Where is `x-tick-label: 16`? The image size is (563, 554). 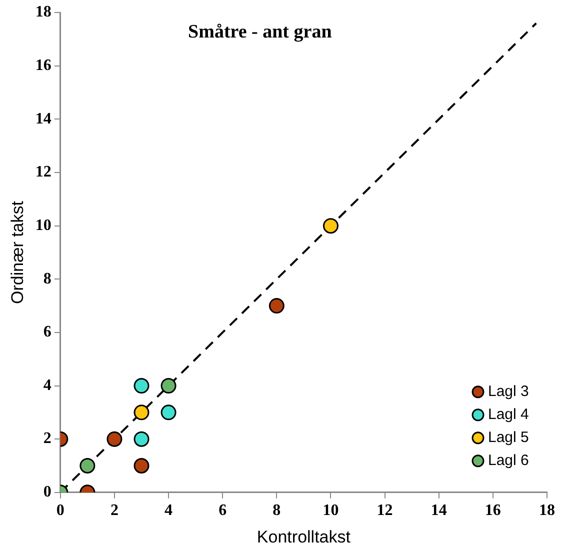
x-tick-label: 16 is located at coordinates (492, 511).